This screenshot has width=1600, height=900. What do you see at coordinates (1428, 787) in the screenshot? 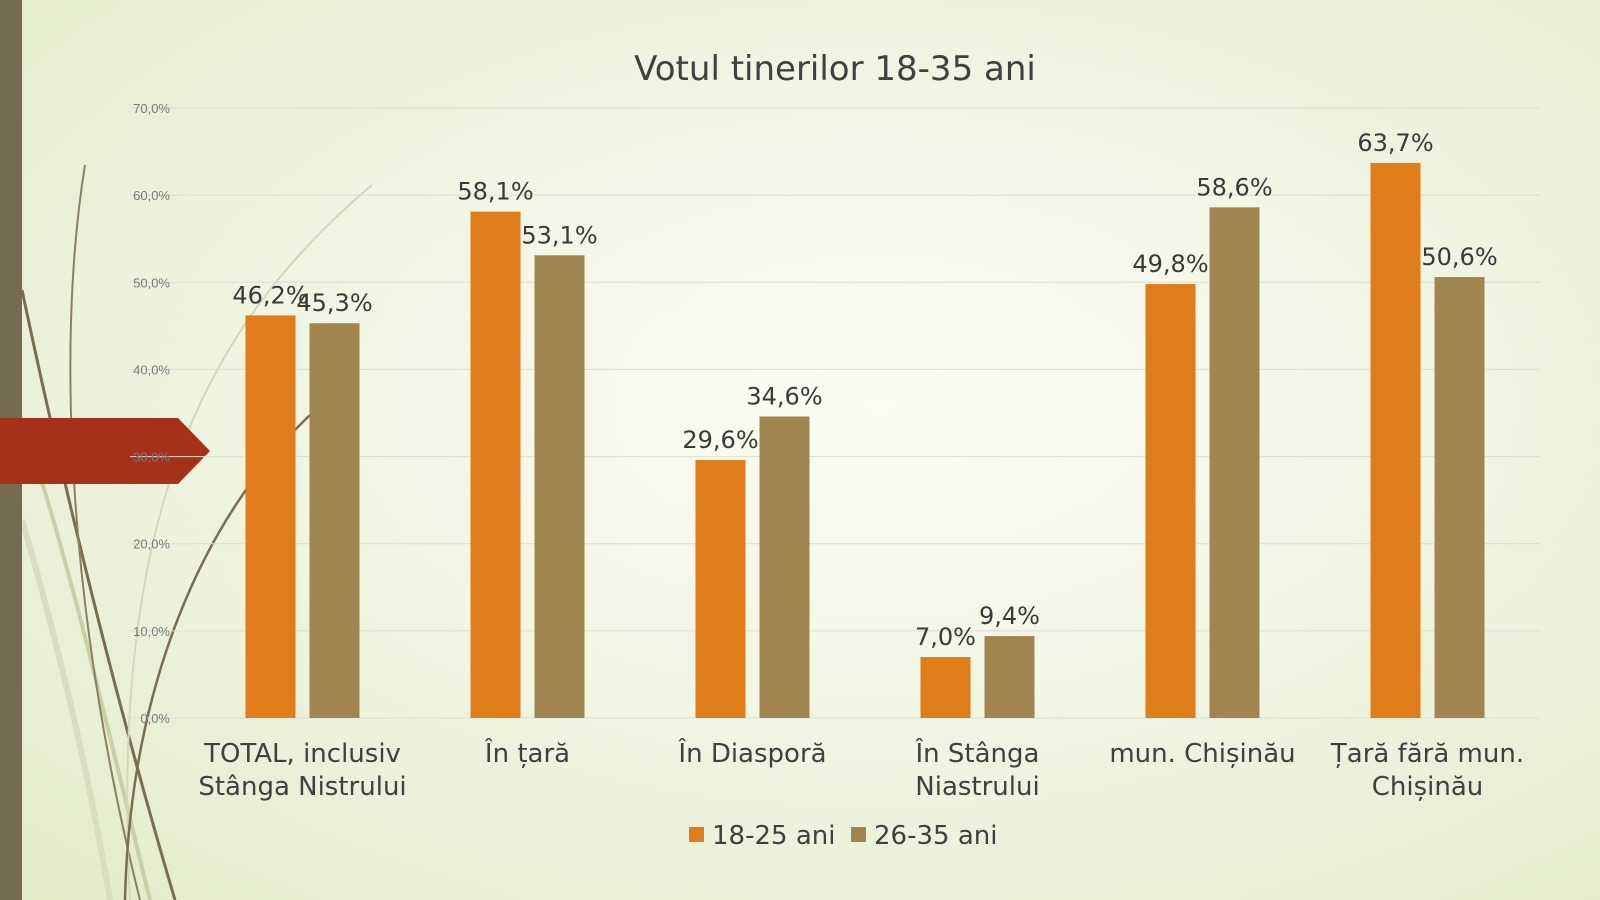
I see `category-label: Chișinău` at bounding box center [1428, 787].